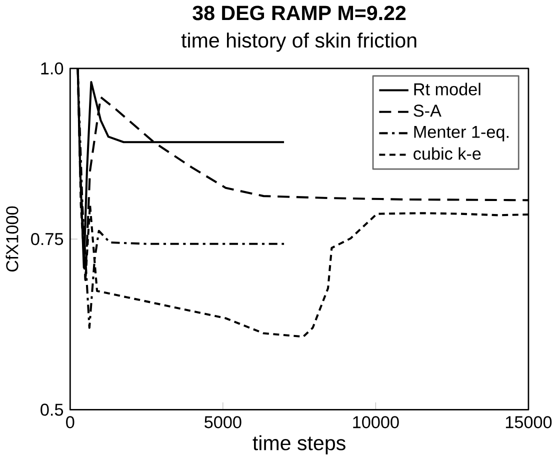 This screenshot has height=460, width=558. I want to click on chart-subtitle: time history of skin friction, so click(298, 42).